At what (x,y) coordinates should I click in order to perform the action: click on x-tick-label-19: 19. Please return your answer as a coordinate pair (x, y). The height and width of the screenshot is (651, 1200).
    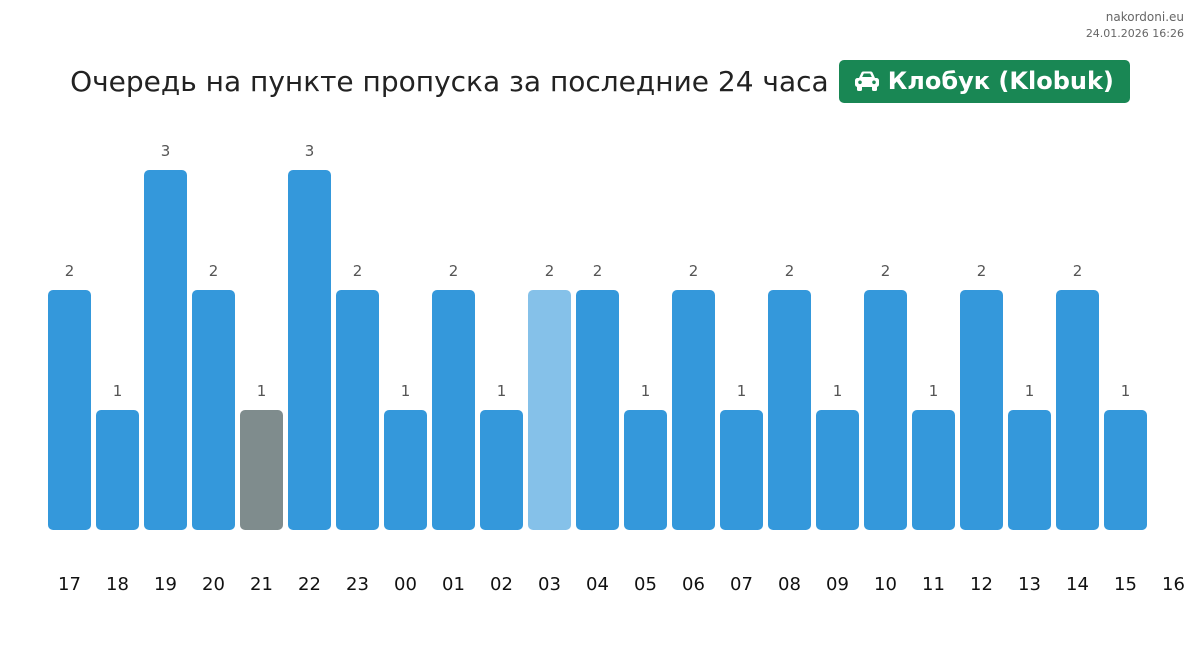
    Looking at the image, I should click on (165, 584).